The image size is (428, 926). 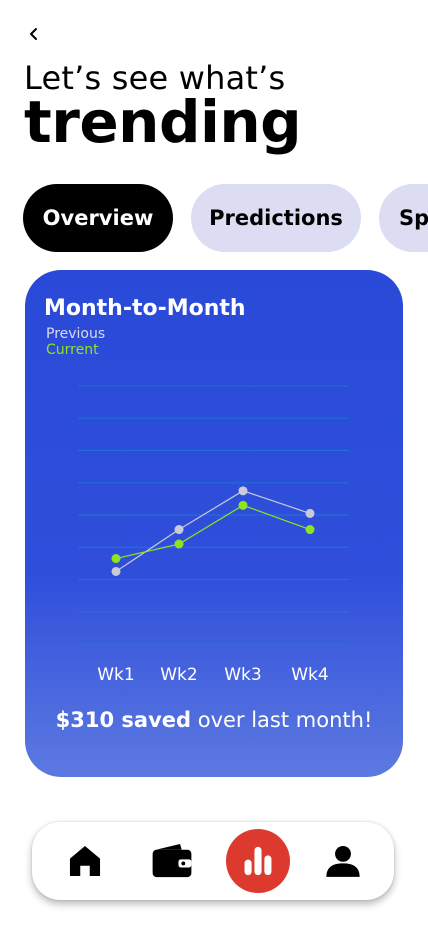 What do you see at coordinates (163, 122) in the screenshot?
I see `page-title: trending` at bounding box center [163, 122].